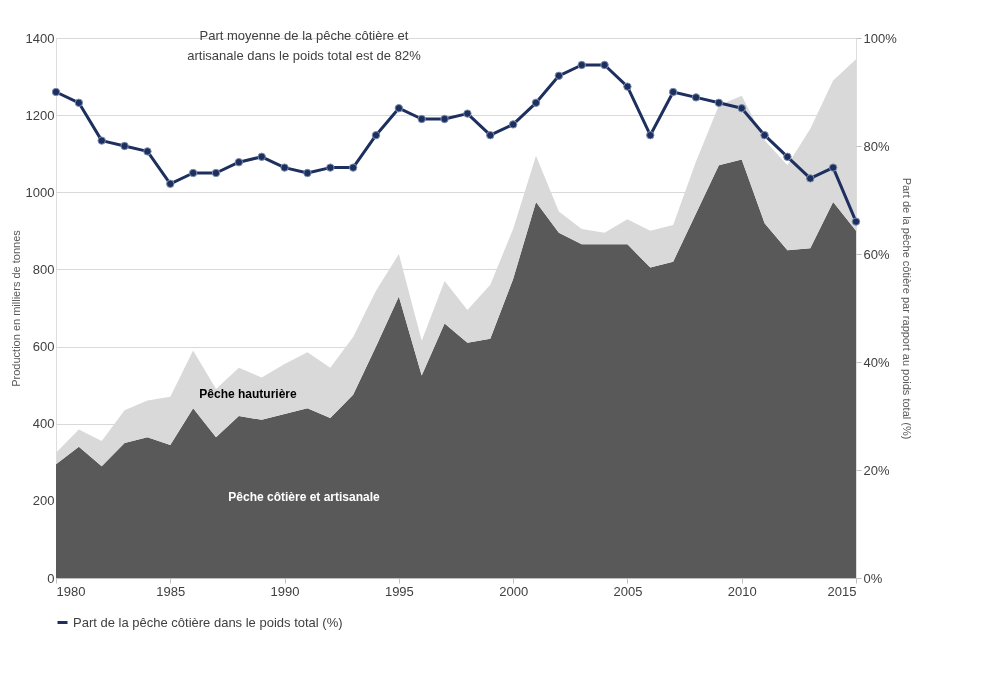 Image resolution: width=1007 pixels, height=695 pixels. What do you see at coordinates (40, 38) in the screenshot?
I see `y-tick-label: 1400` at bounding box center [40, 38].